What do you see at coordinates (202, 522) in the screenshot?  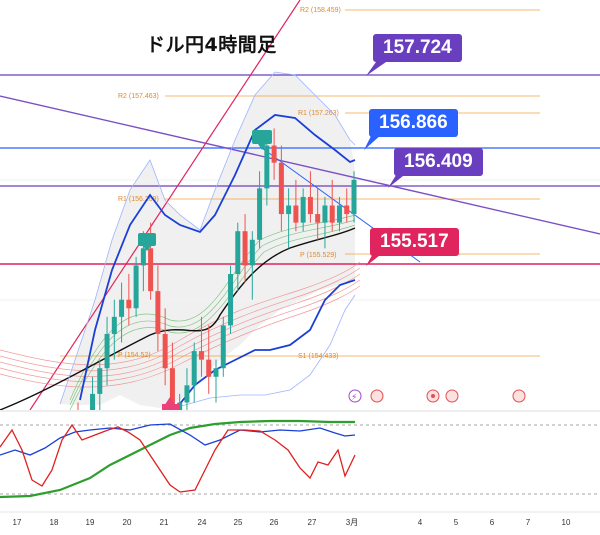 I see `x-tick-label: 24` at bounding box center [202, 522].